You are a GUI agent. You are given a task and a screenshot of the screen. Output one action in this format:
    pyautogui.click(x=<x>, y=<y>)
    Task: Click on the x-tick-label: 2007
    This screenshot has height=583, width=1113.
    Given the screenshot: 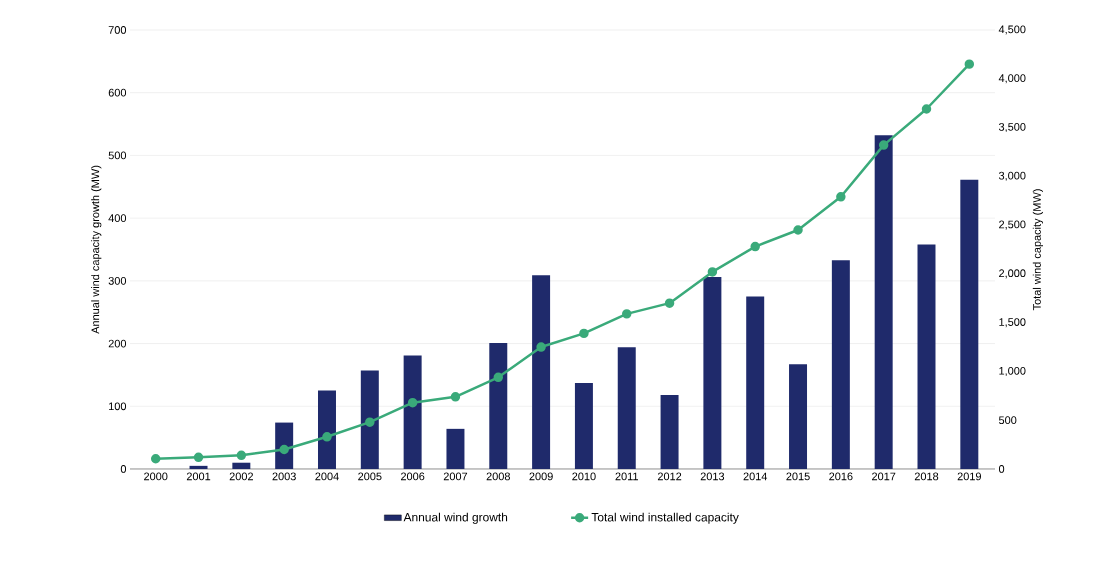 What is the action you would take?
    pyautogui.click(x=455, y=476)
    